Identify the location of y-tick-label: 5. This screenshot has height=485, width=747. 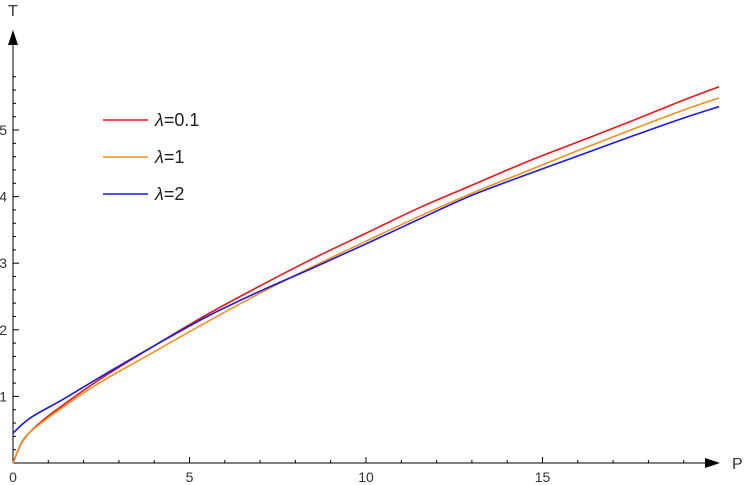
(3, 130).